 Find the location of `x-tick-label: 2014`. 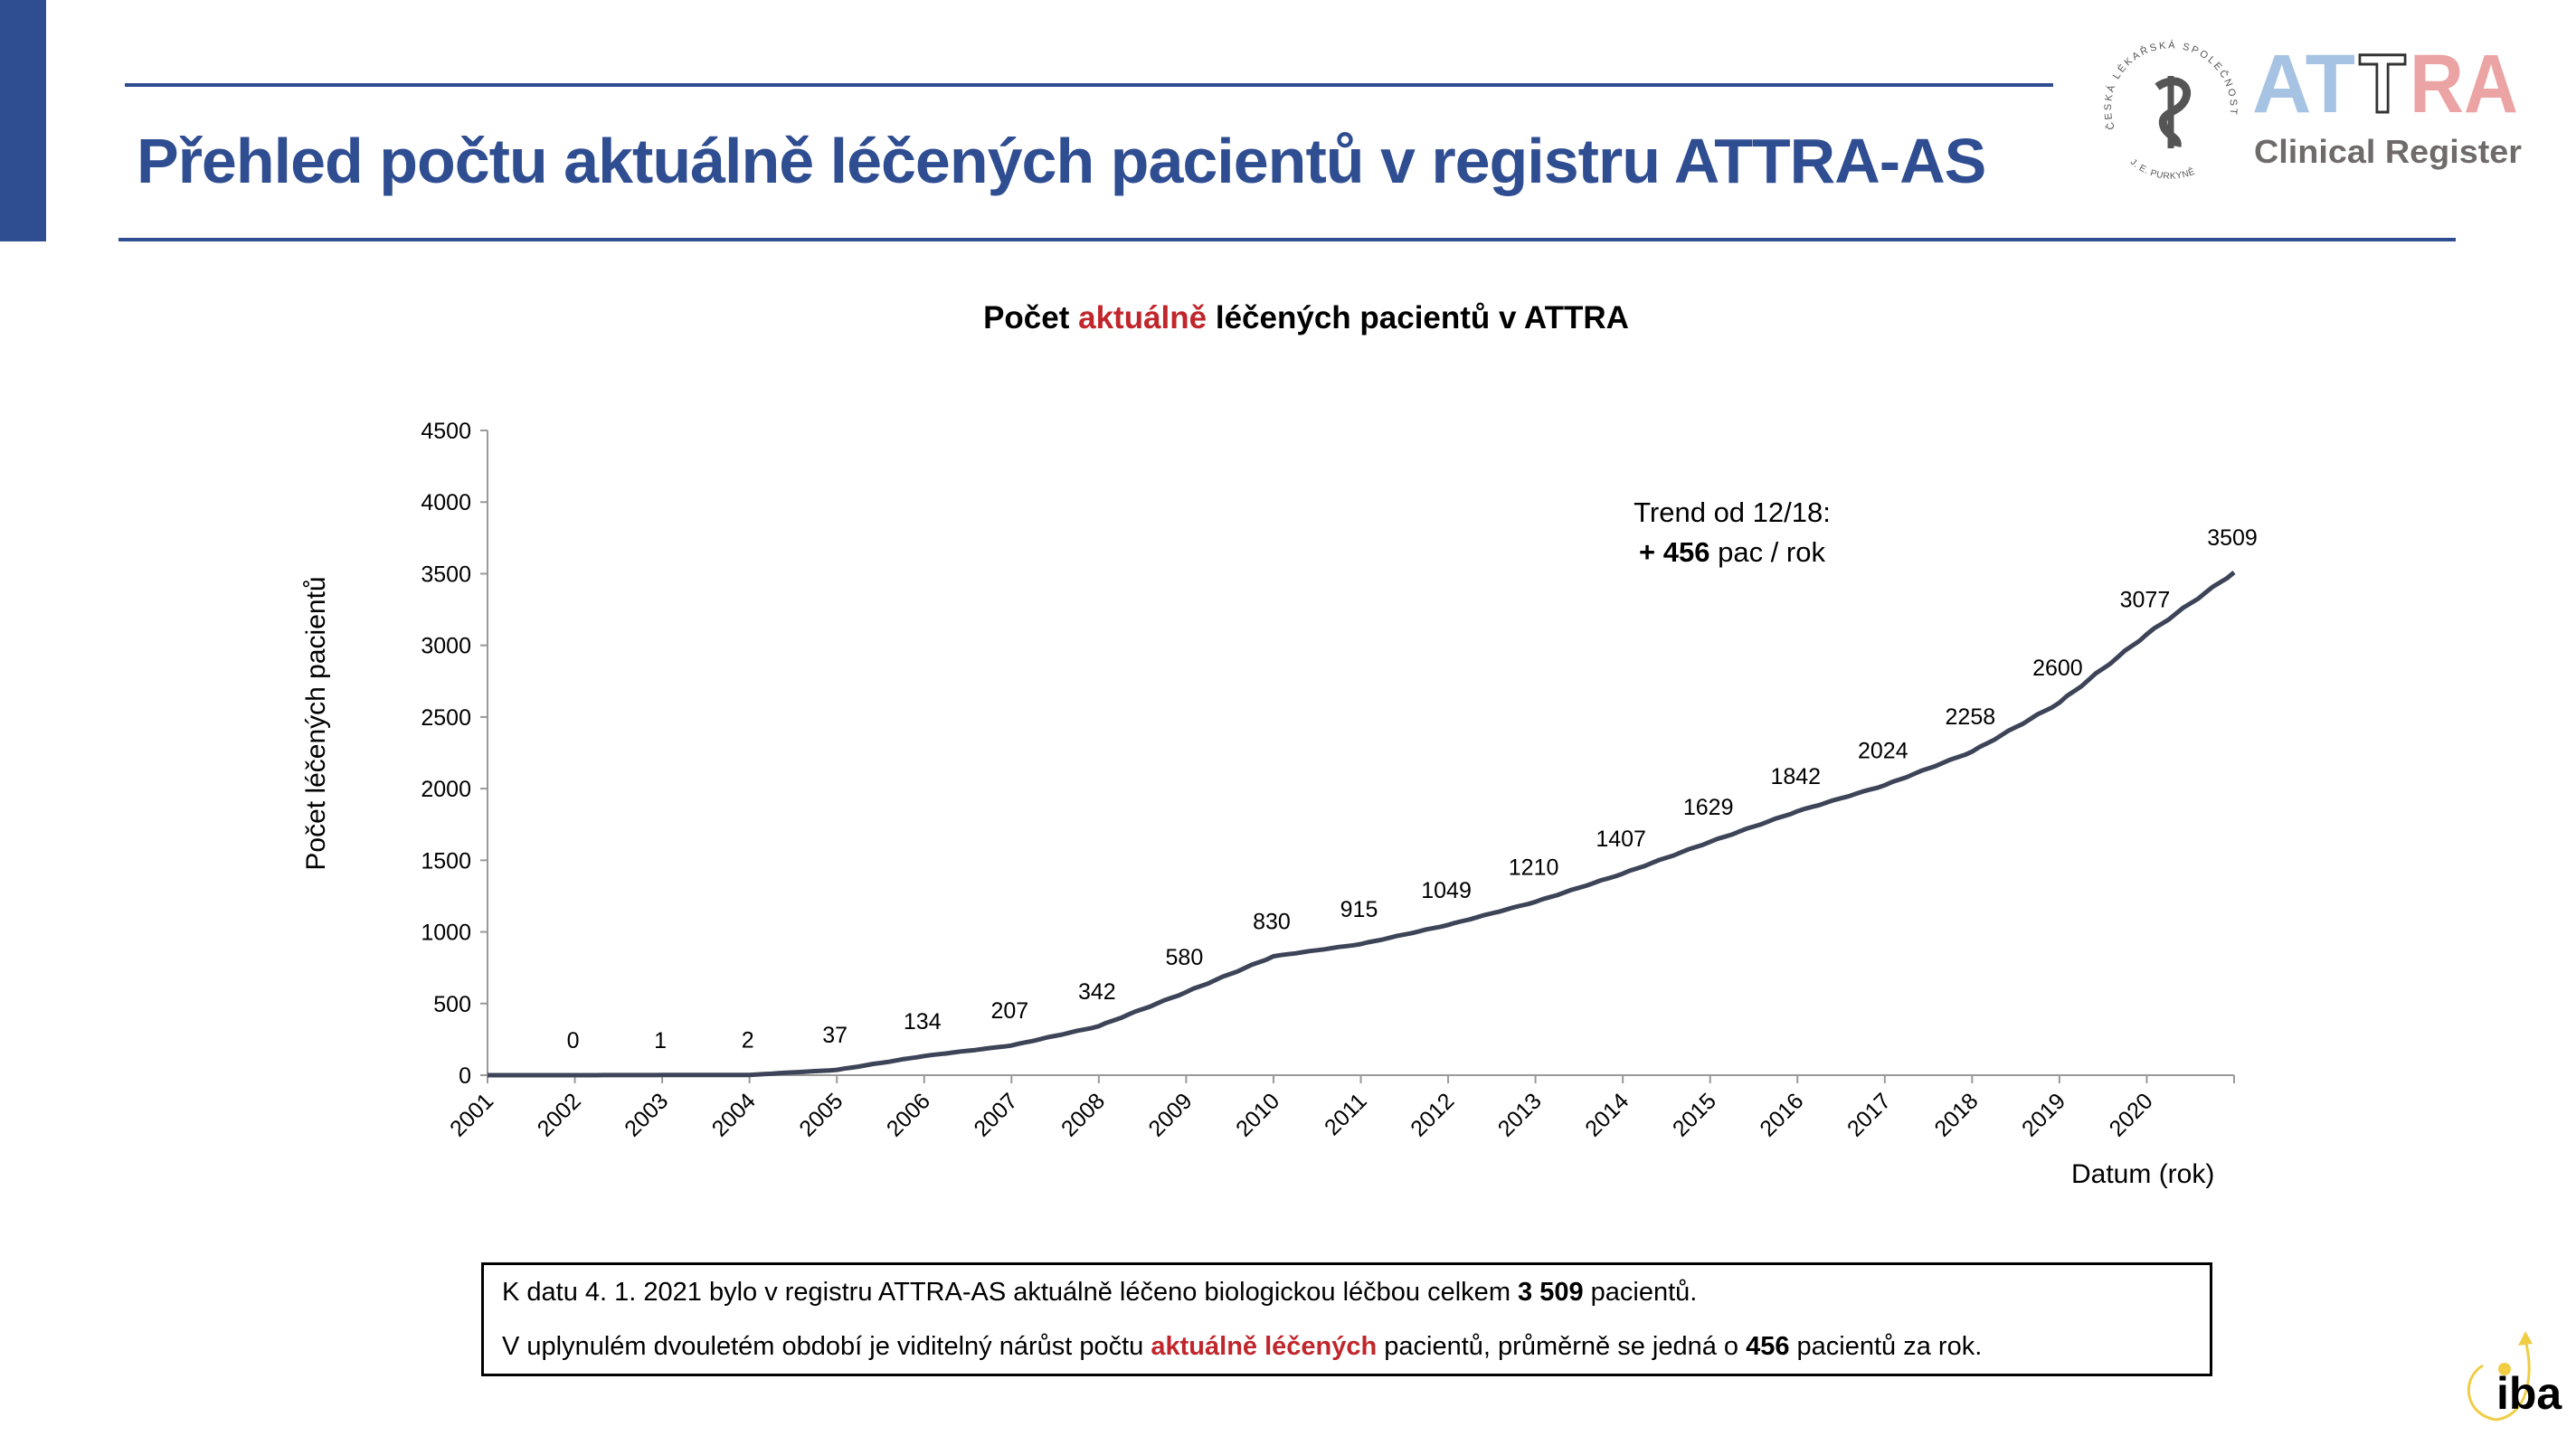

x-tick-label: 2014 is located at coordinates (1607, 1114).